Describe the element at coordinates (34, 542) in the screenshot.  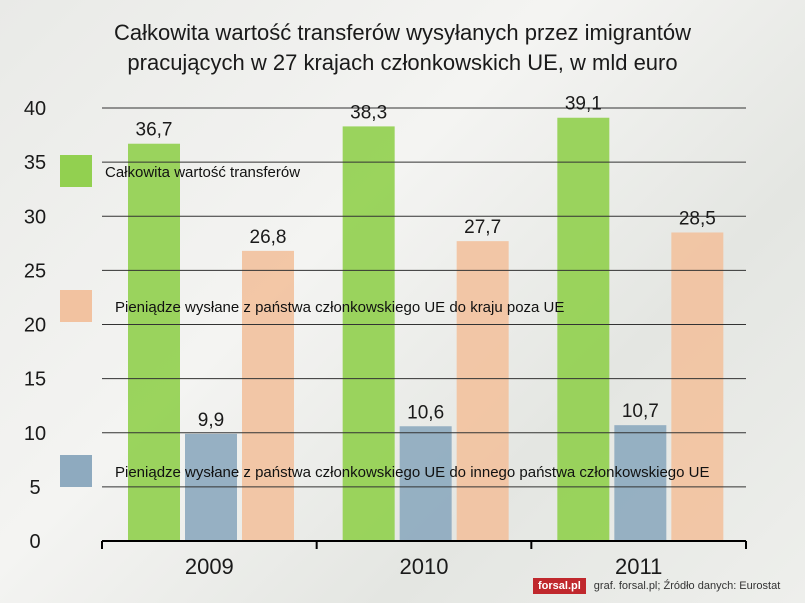
I see `y-tick-label: 0` at that location.